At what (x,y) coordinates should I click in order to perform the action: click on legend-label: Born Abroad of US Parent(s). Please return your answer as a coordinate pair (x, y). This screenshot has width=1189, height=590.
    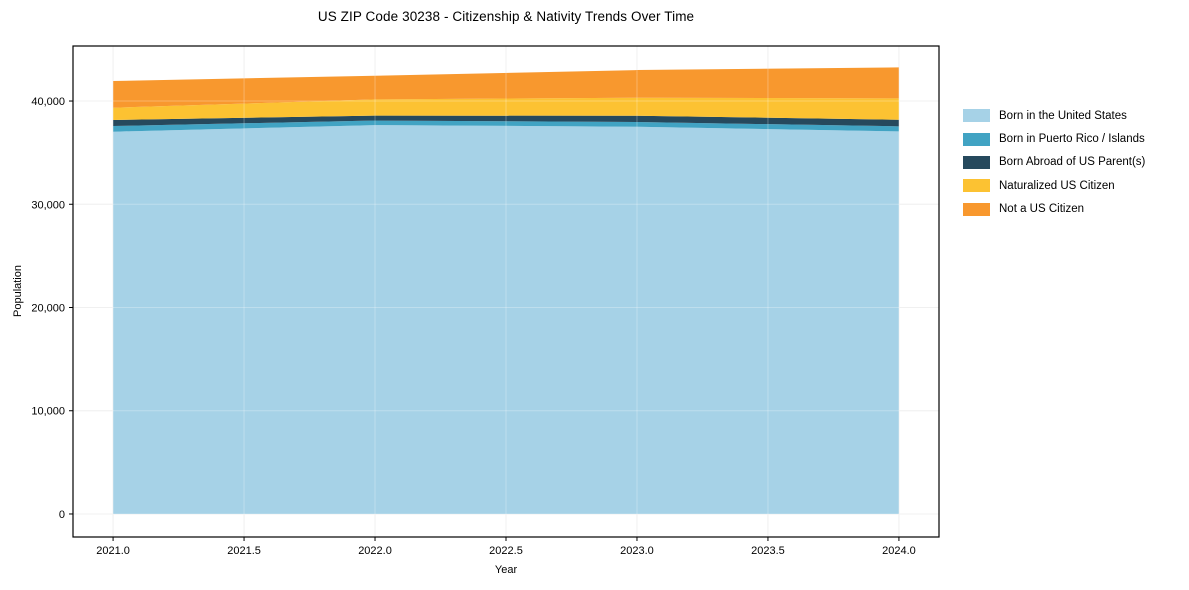
    Looking at the image, I should click on (1072, 162).